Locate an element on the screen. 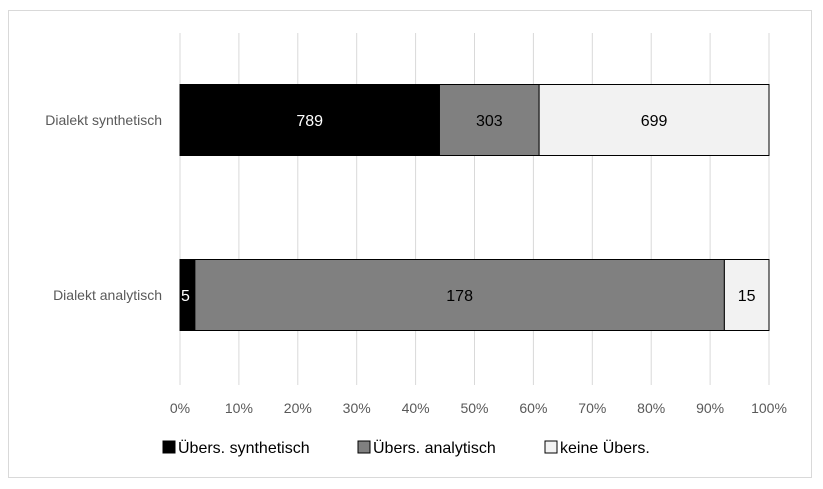 The height and width of the screenshot is (489, 823). tick-label: 60% is located at coordinates (533, 408).